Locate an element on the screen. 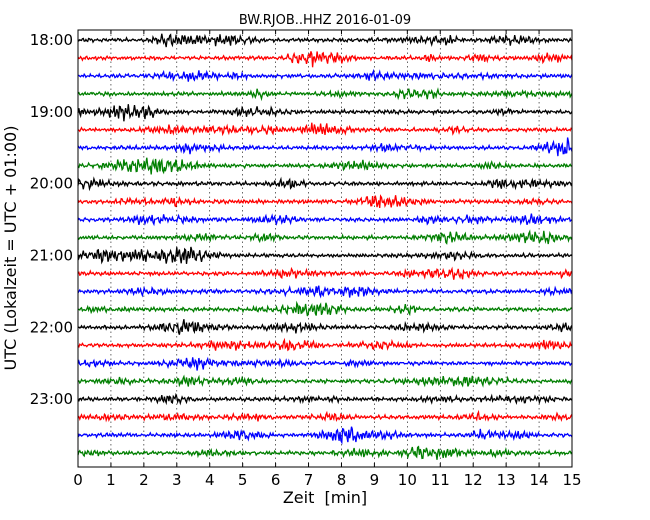 The width and height of the screenshot is (650, 520). y-tick-label-3: 21:00 is located at coordinates (51, 255).